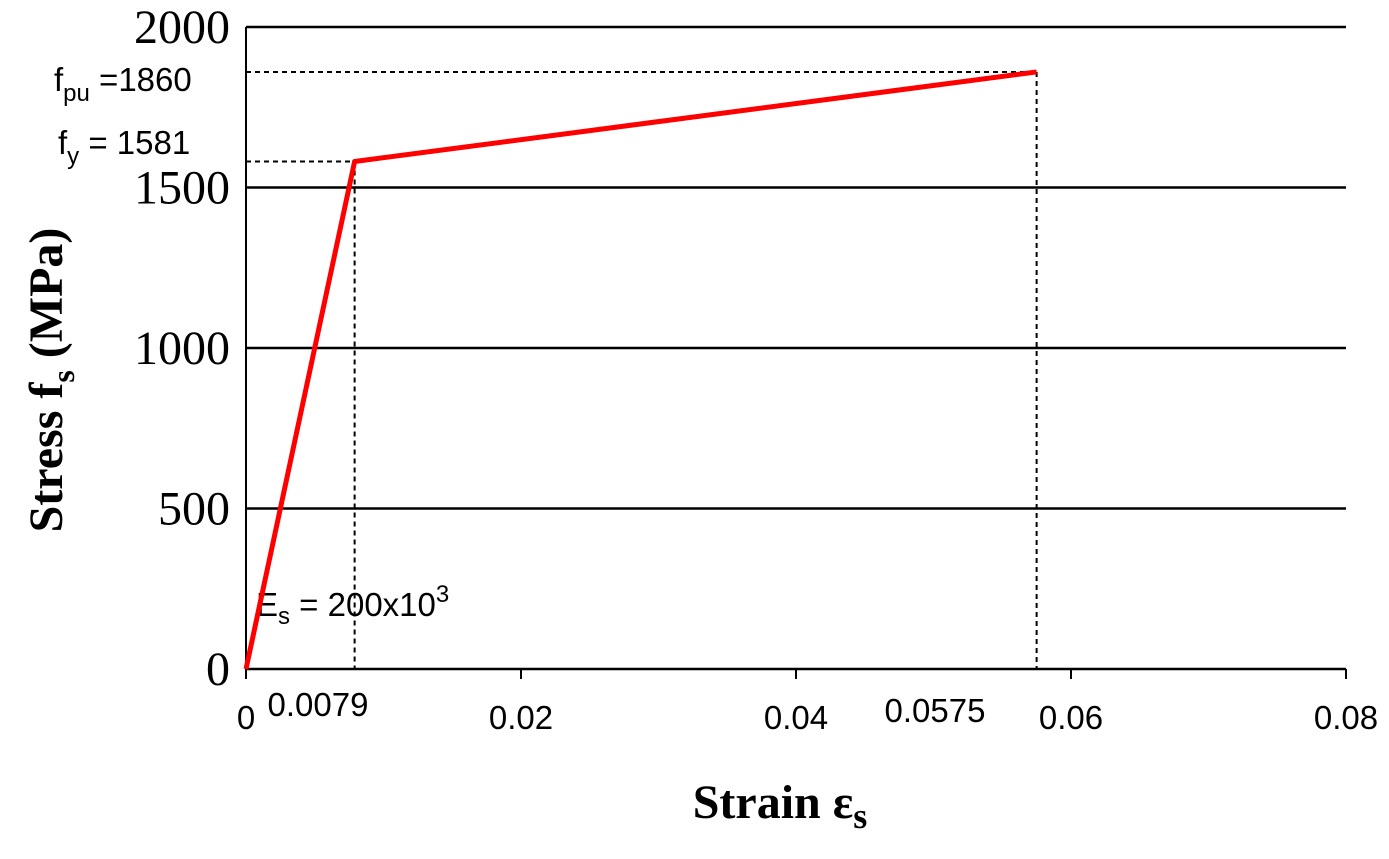 The width and height of the screenshot is (1389, 859). I want to click on y-label-main: Stress f, so click(46, 457).